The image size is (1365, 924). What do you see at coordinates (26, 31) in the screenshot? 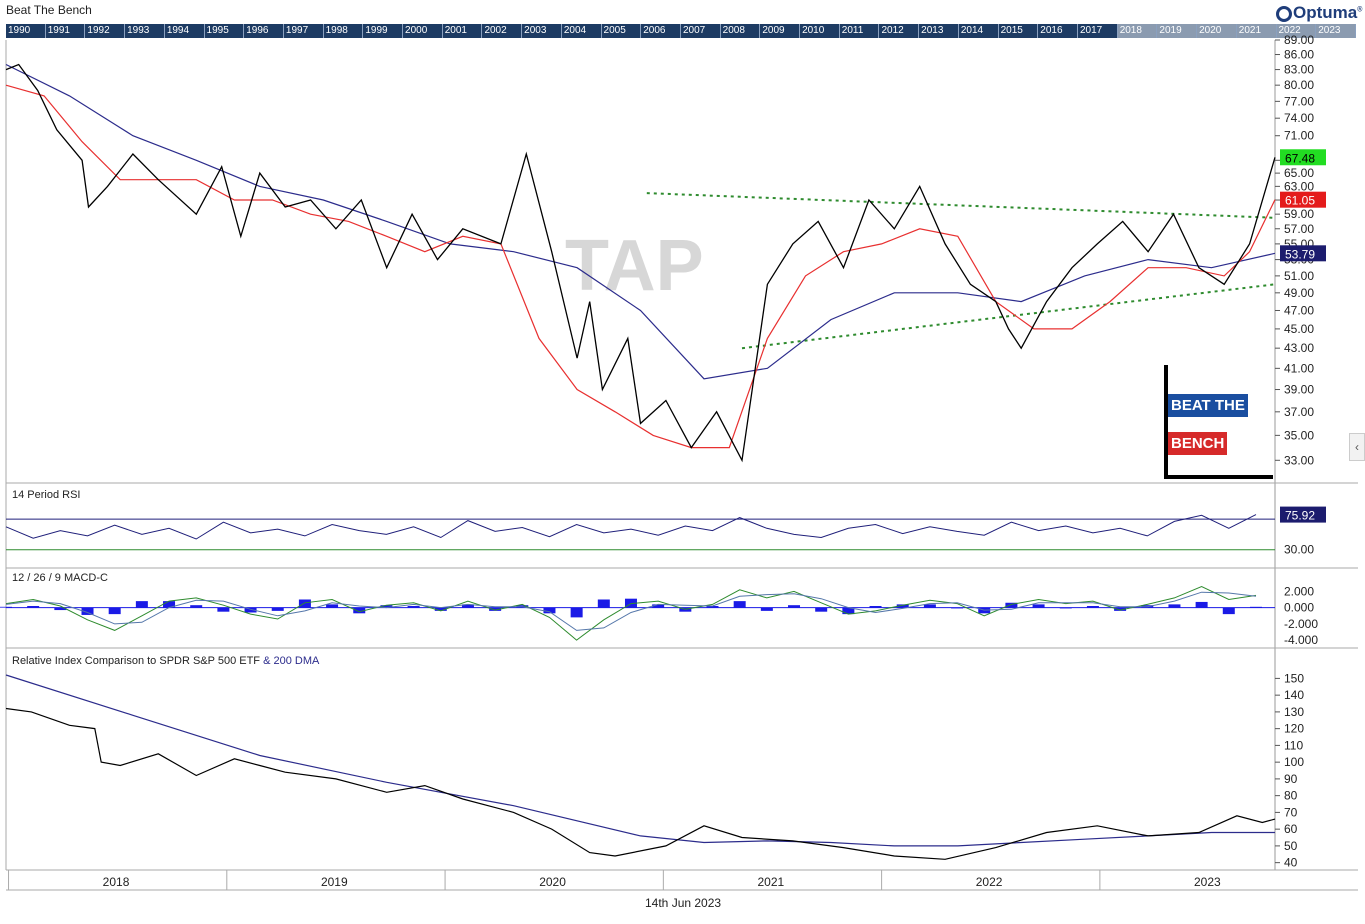
I see `year-button-1990: 1990` at bounding box center [26, 31].